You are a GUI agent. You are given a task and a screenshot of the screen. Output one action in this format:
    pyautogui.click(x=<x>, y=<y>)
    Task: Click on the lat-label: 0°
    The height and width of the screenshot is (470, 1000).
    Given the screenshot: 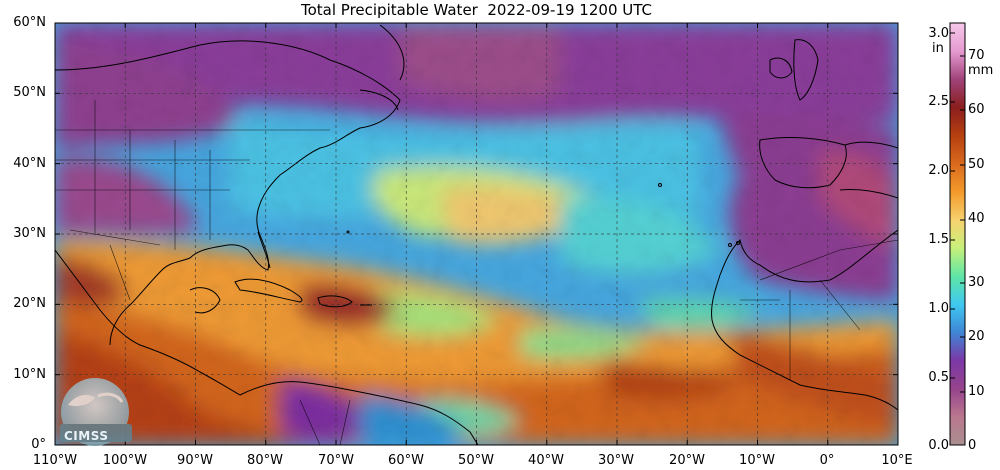 What is the action you would take?
    pyautogui.click(x=38, y=444)
    